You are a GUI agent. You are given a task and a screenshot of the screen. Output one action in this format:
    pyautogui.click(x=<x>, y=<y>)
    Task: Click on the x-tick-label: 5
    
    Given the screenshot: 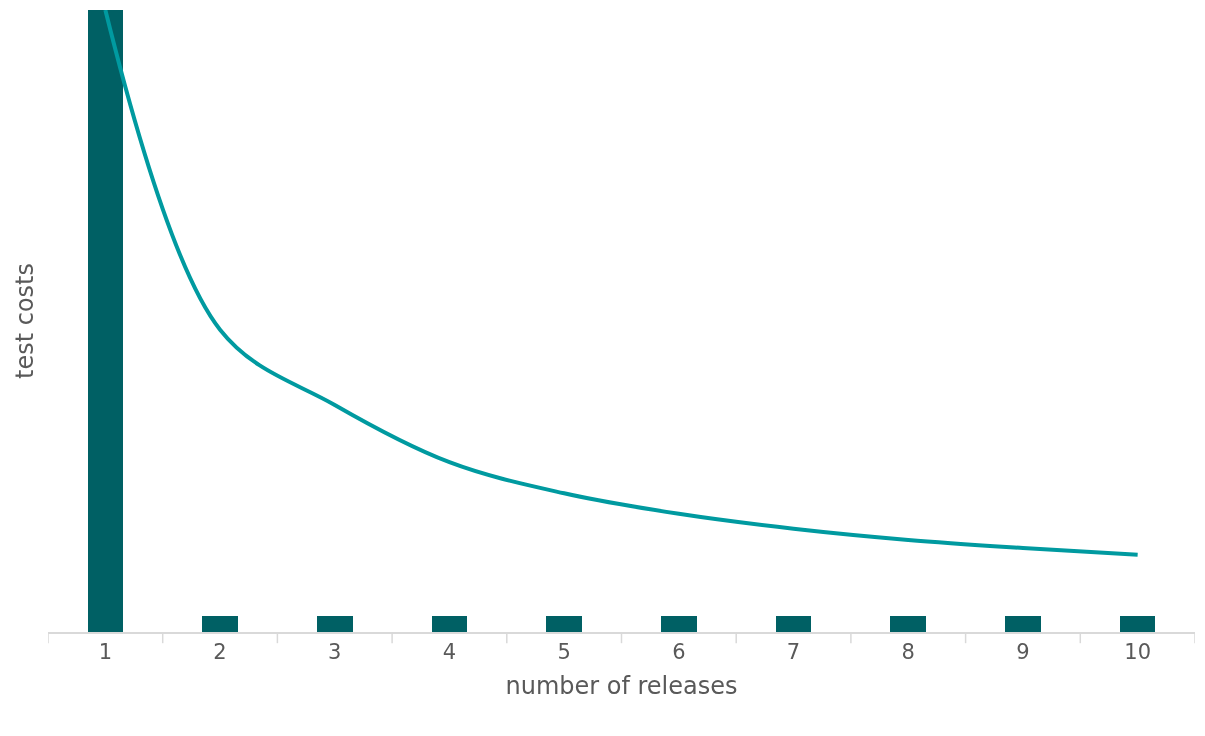 What is the action you would take?
    pyautogui.click(x=564, y=651)
    